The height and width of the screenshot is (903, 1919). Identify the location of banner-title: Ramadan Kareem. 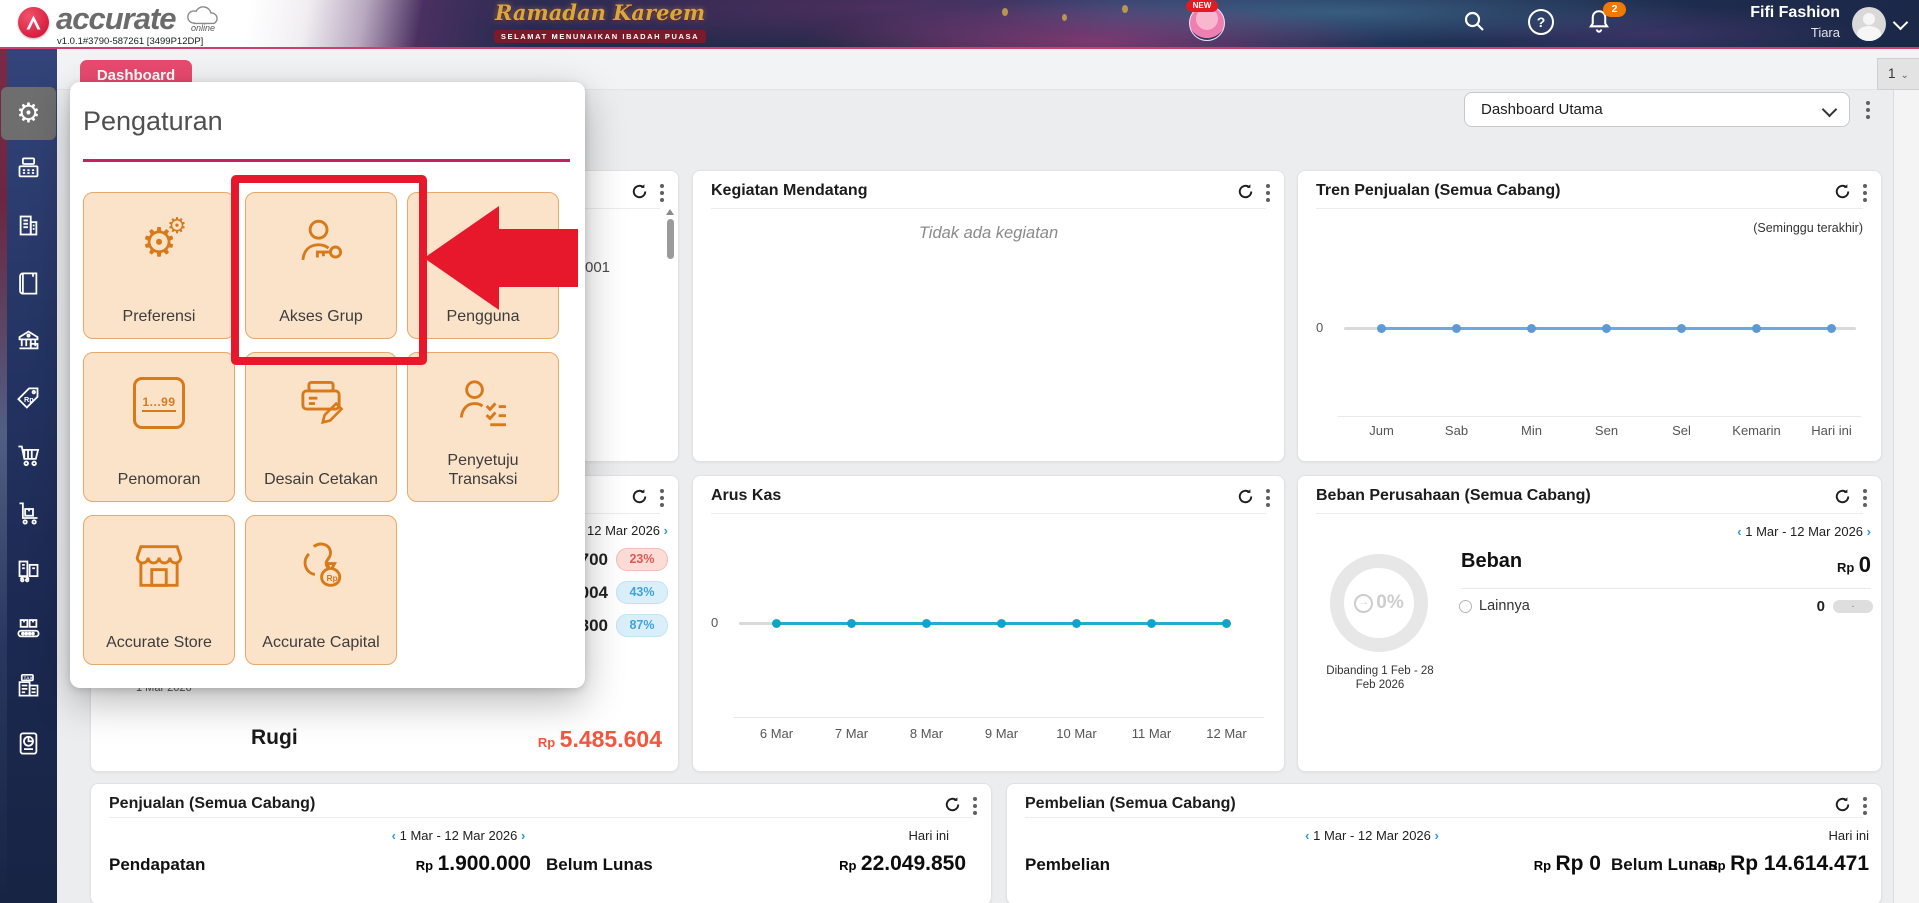
(600, 12).